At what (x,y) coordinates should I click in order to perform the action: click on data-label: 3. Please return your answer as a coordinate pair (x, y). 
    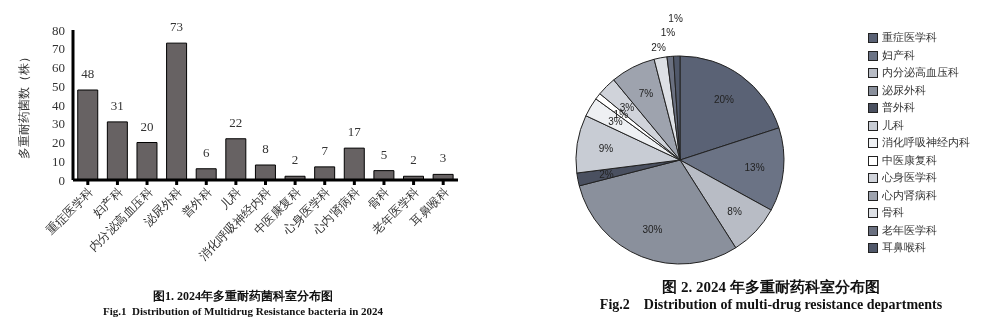
    Looking at the image, I should click on (443, 158).